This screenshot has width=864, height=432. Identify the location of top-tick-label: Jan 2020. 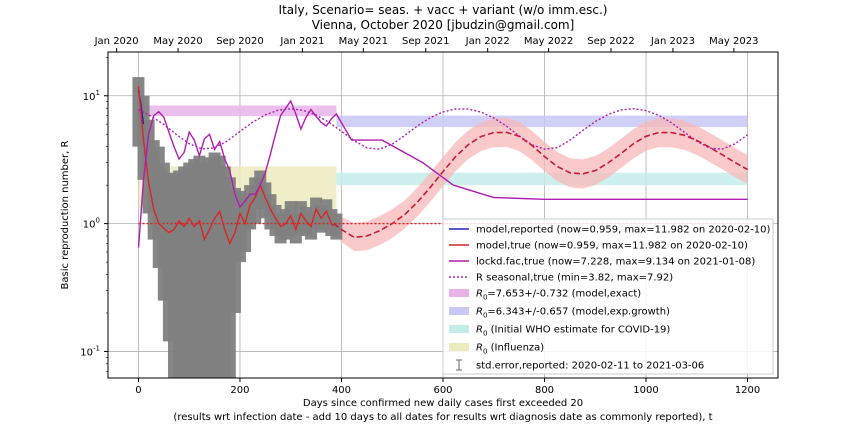
(116, 41).